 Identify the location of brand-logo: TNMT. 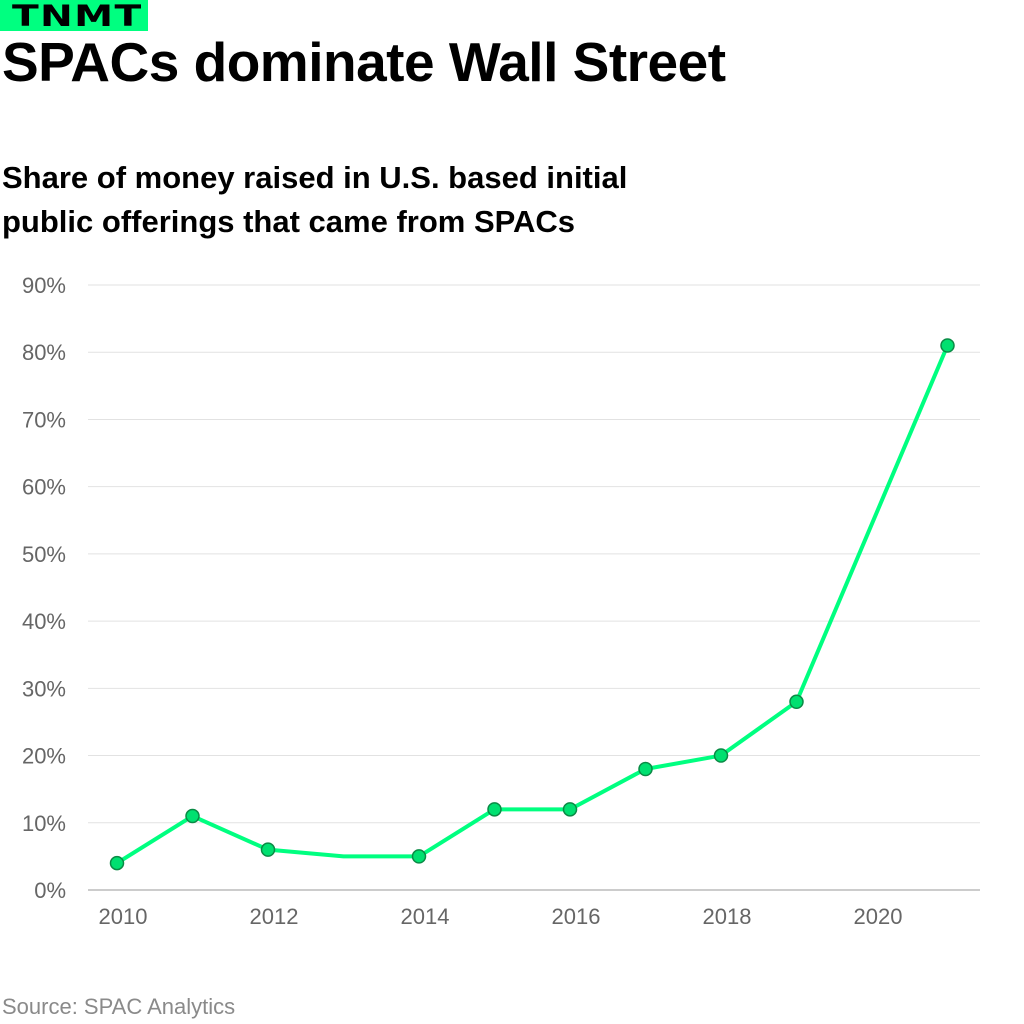
(74, 16).